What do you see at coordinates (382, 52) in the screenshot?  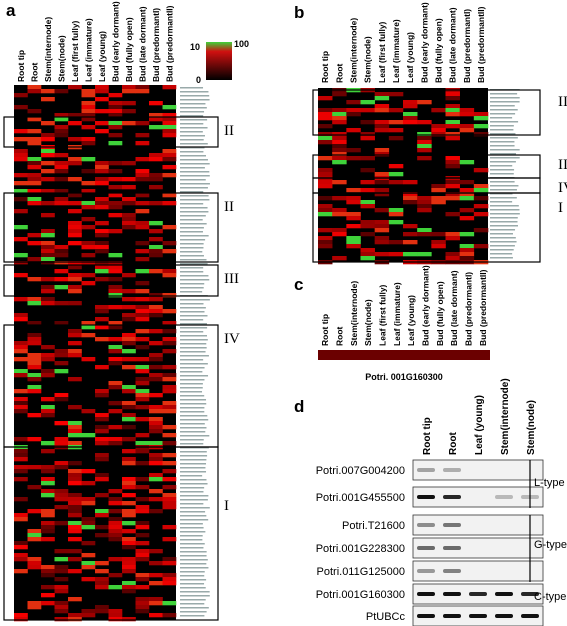 I see `column-label: Leaf (first fully)` at bounding box center [382, 52].